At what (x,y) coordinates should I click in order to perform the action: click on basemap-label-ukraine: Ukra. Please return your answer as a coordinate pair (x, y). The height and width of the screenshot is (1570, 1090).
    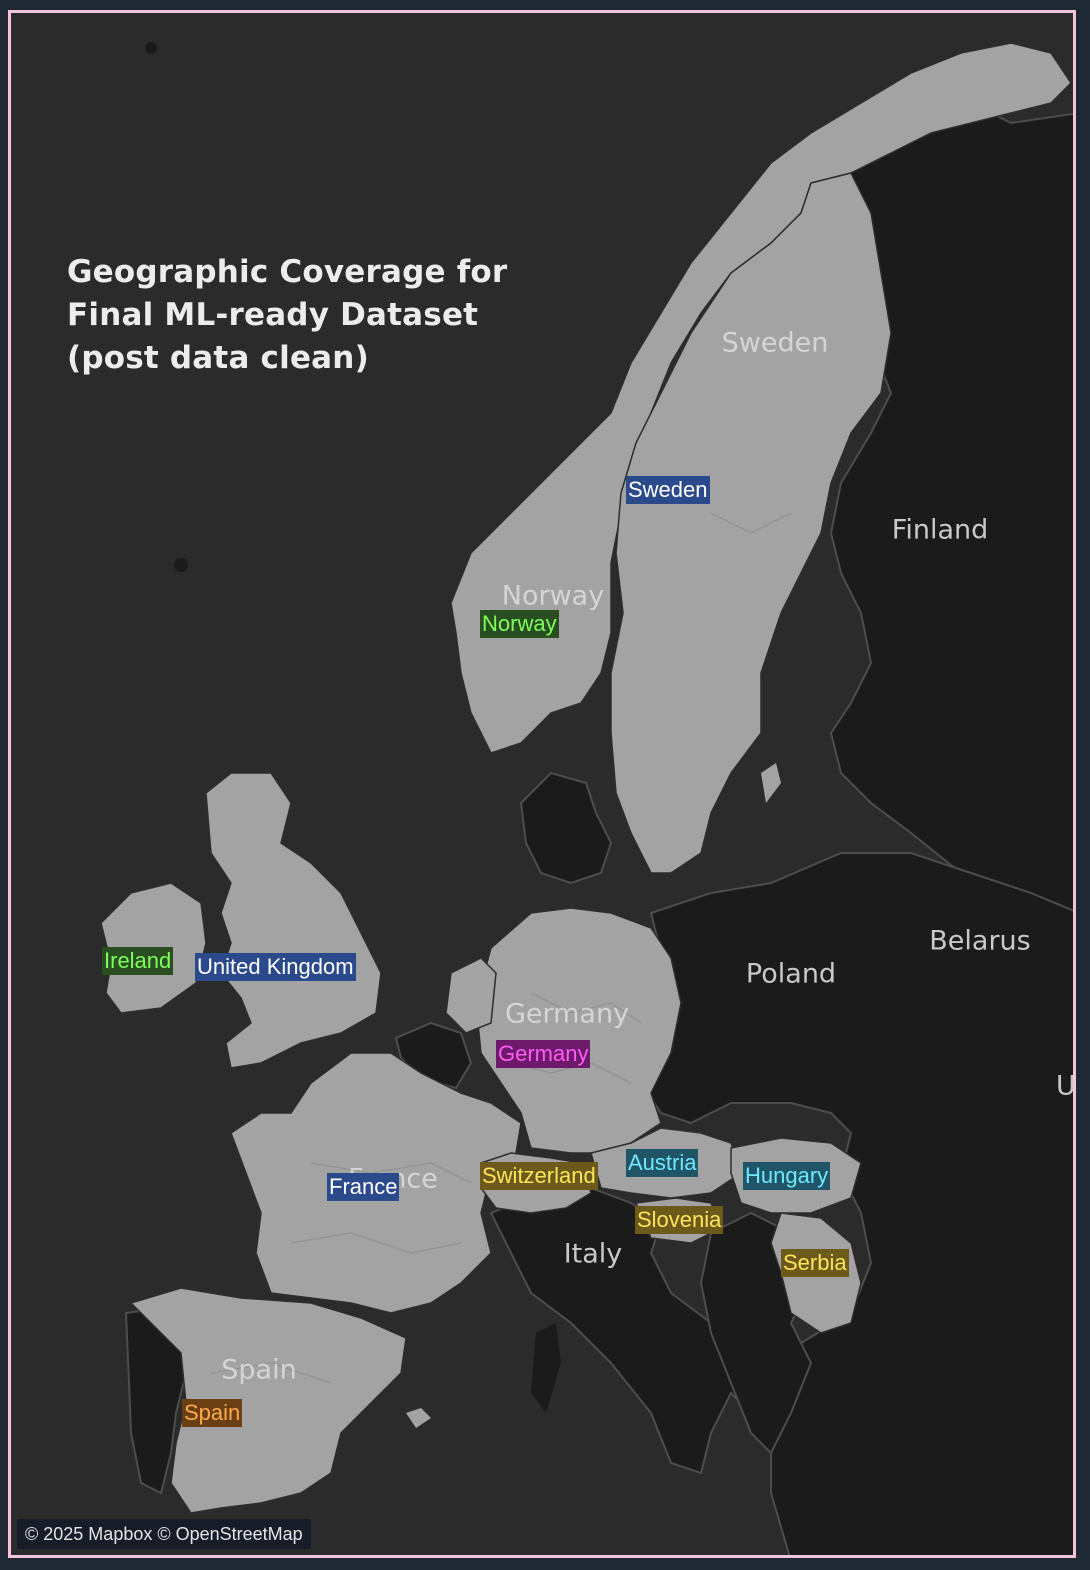
    Looking at the image, I should click on (1066, 1086).